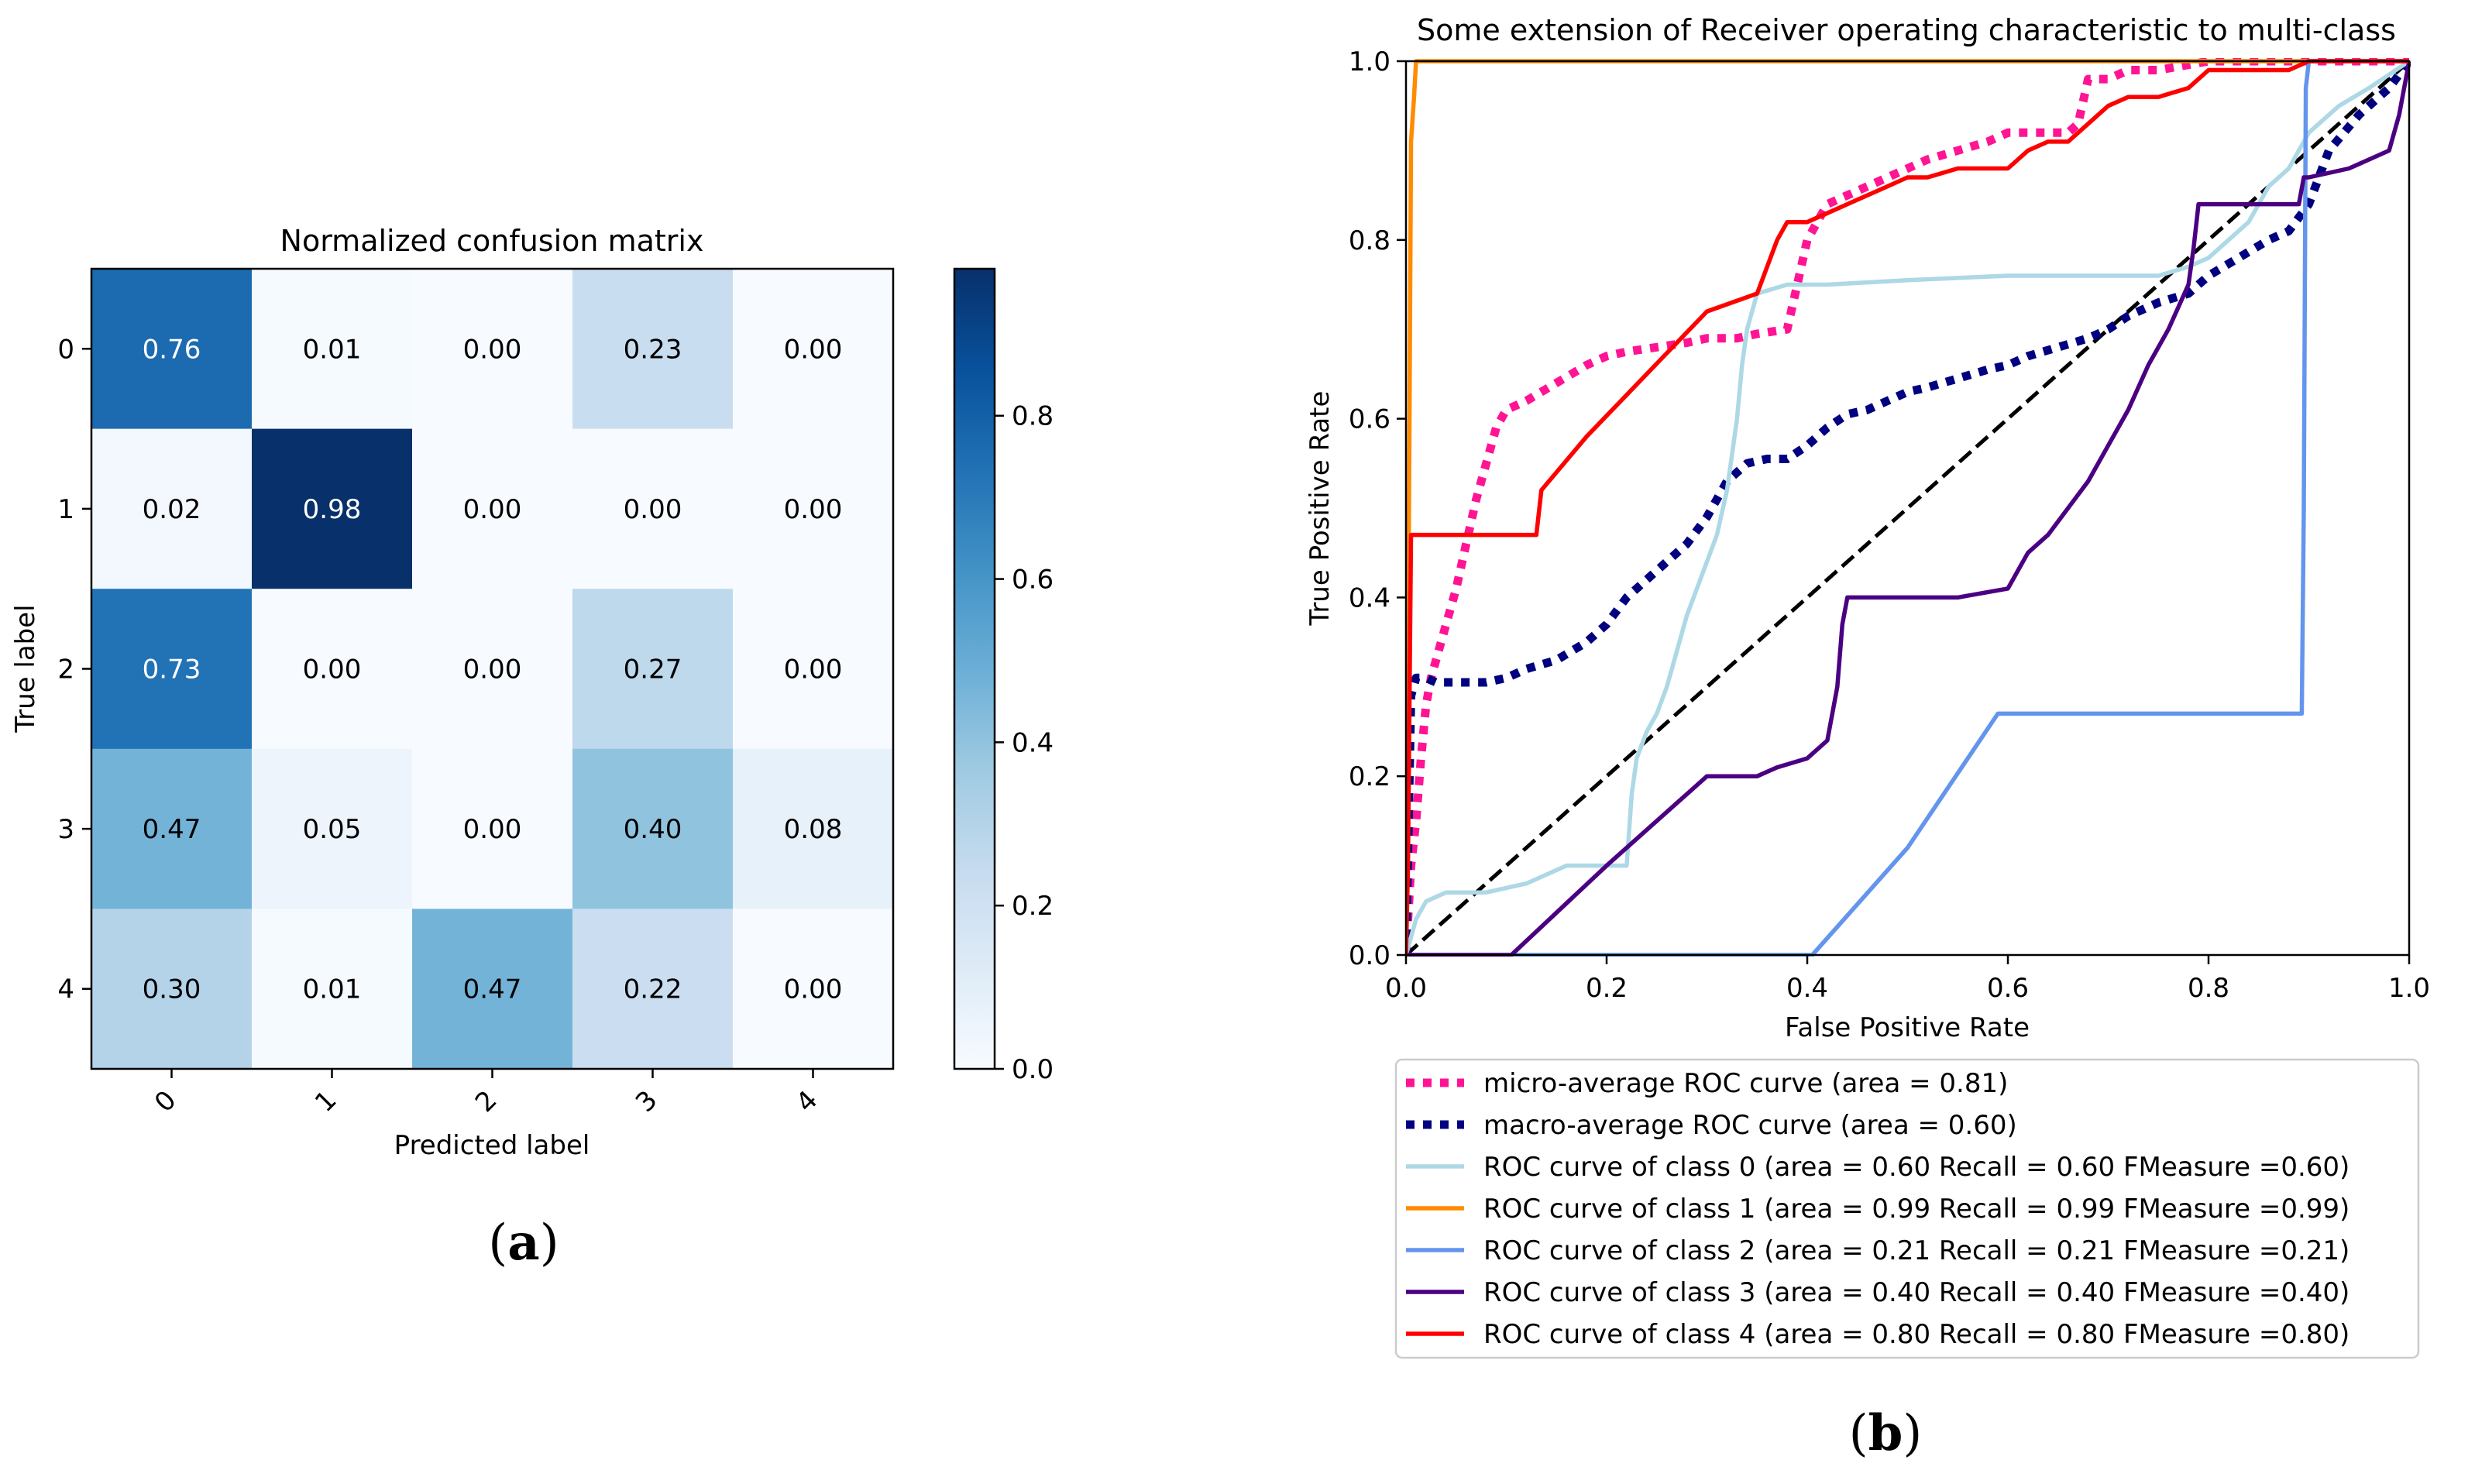 This screenshot has width=2475, height=1484. What do you see at coordinates (492, 241) in the screenshot?
I see `cm-title: Normalized confusion matrix` at bounding box center [492, 241].